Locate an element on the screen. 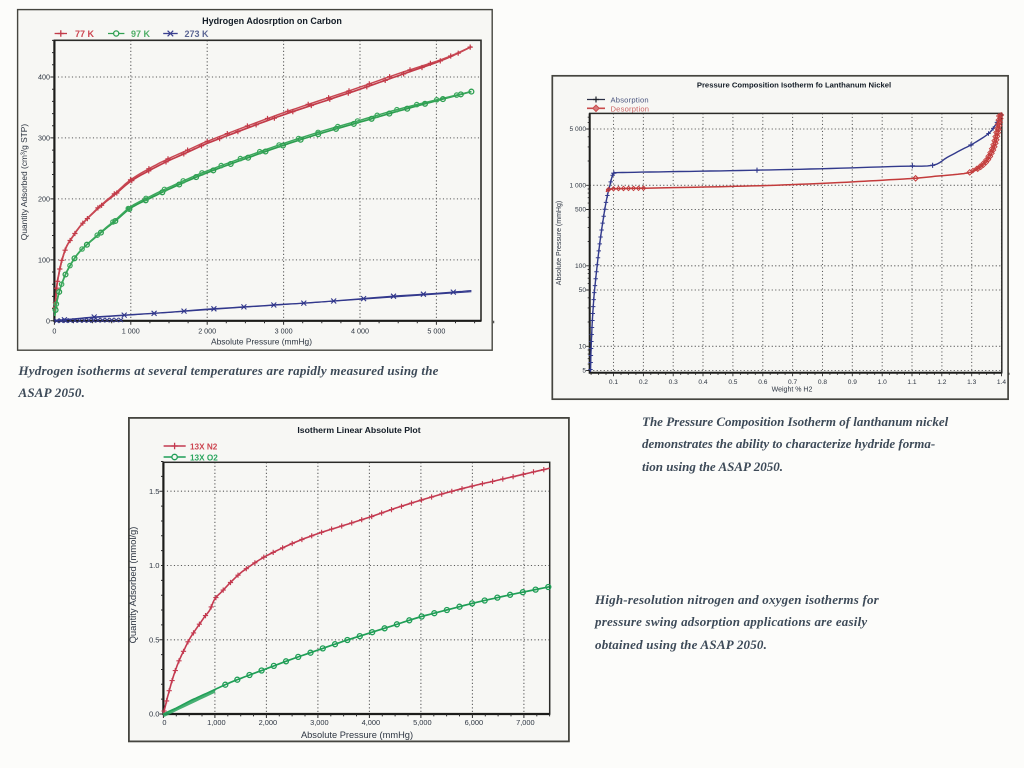  svg-text: 10 is located at coordinates (583, 347).